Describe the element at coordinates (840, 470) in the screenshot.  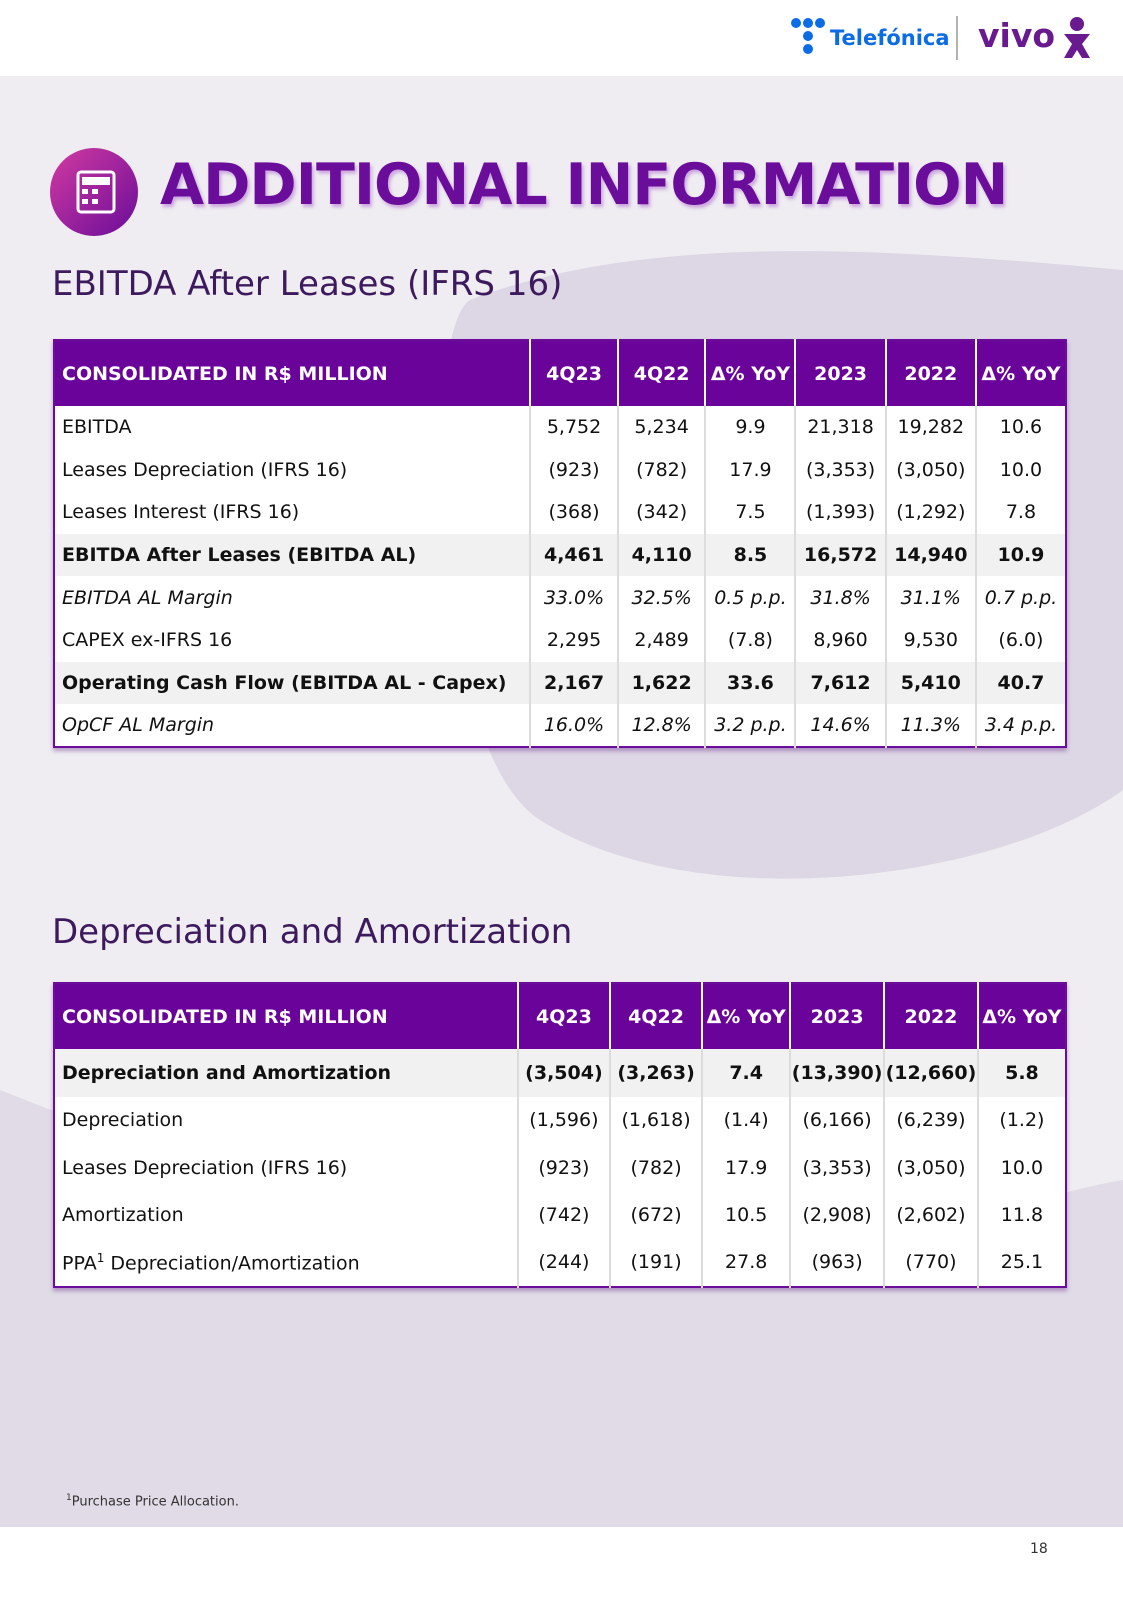
I see `cell: (3,353)` at that location.